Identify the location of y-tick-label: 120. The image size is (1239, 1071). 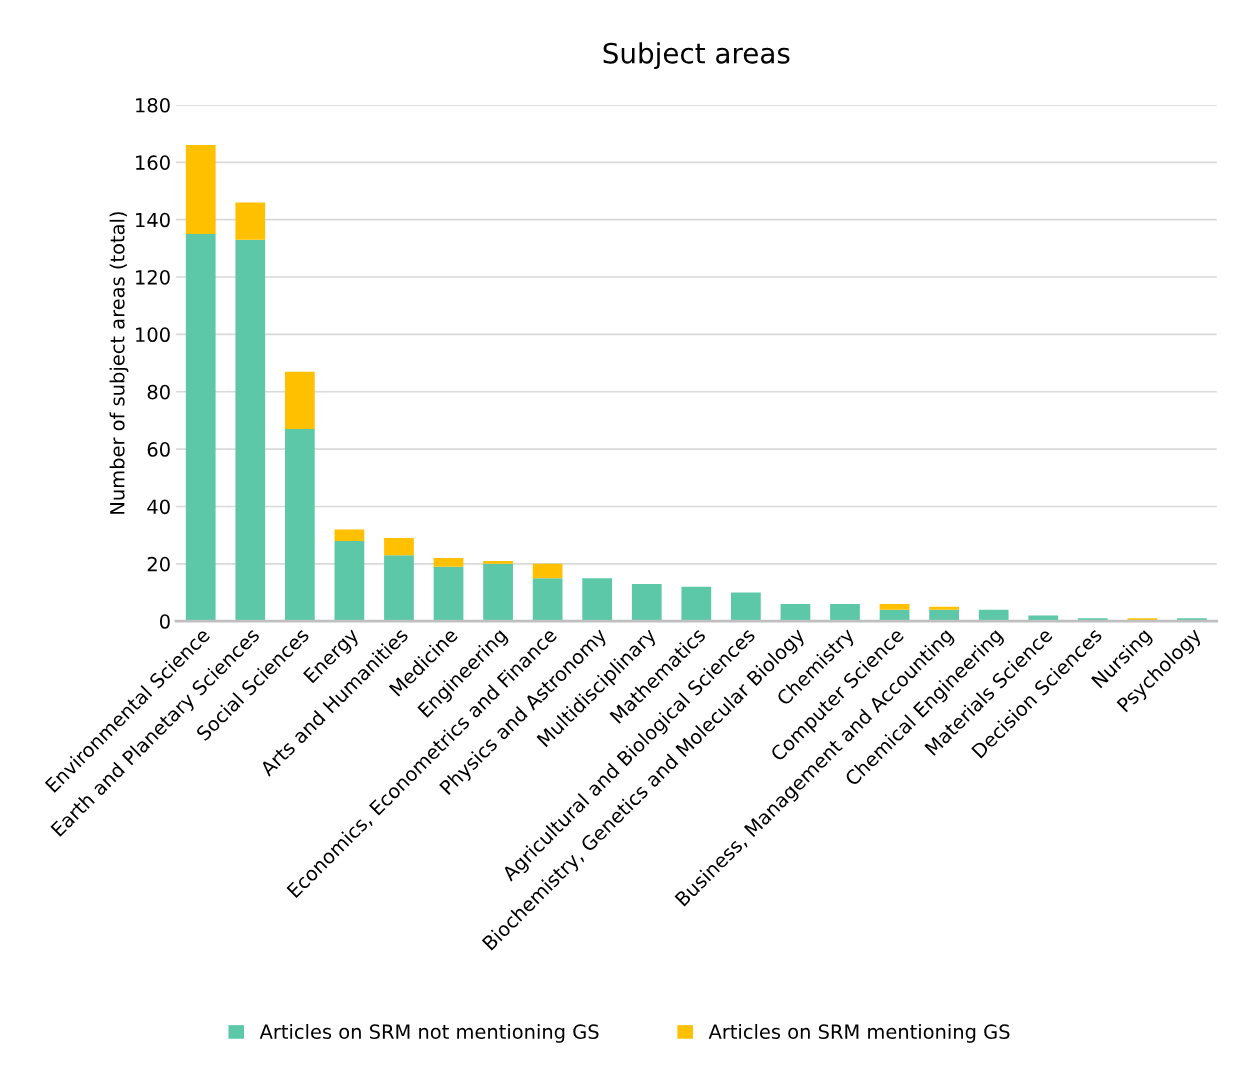
(153, 277).